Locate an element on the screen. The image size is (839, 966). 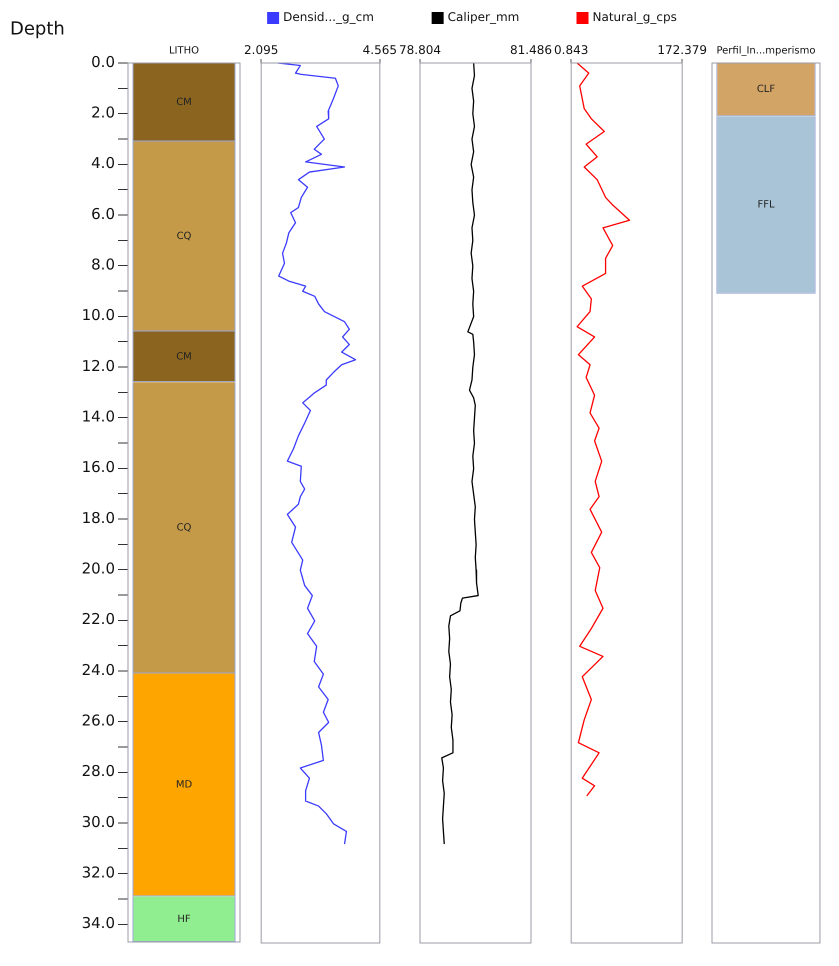
y-tick-label: 30.0 is located at coordinates (98, 821).